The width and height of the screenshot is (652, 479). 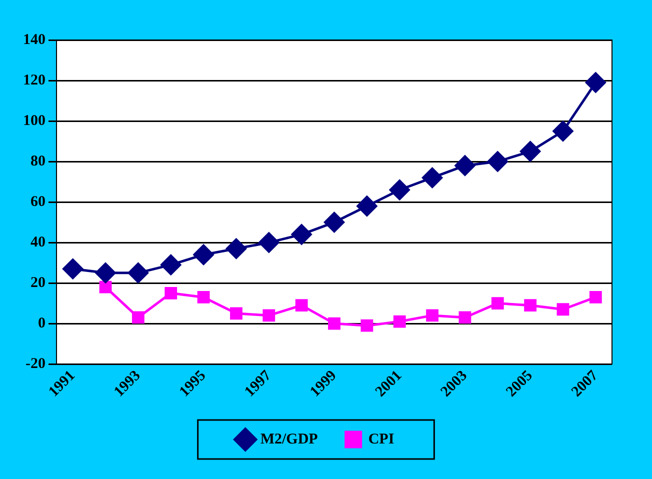 I want to click on y-tick-label: 40, so click(x=38, y=242).